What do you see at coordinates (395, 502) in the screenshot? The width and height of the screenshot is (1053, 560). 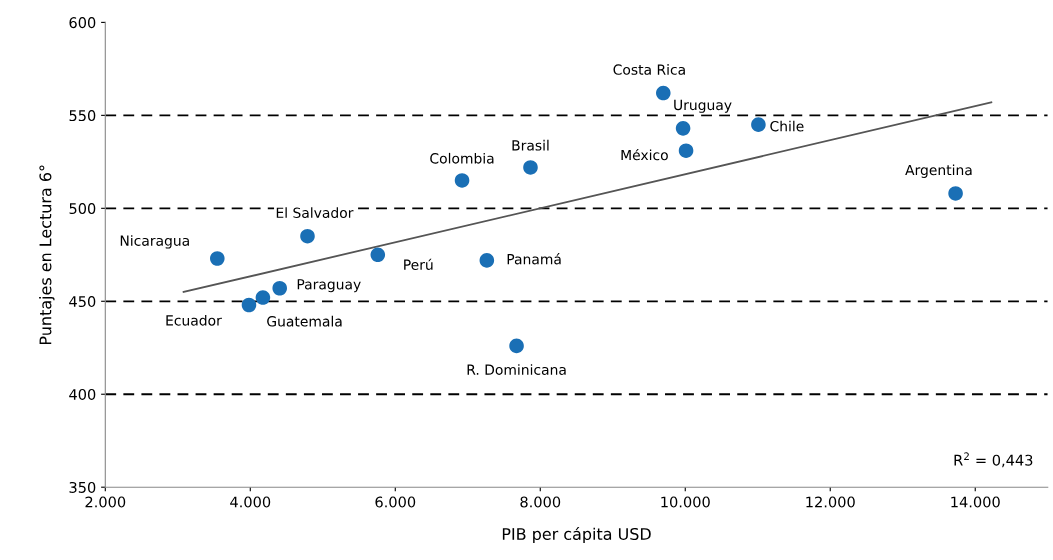 I see `x-tick-label: 6.000` at bounding box center [395, 502].